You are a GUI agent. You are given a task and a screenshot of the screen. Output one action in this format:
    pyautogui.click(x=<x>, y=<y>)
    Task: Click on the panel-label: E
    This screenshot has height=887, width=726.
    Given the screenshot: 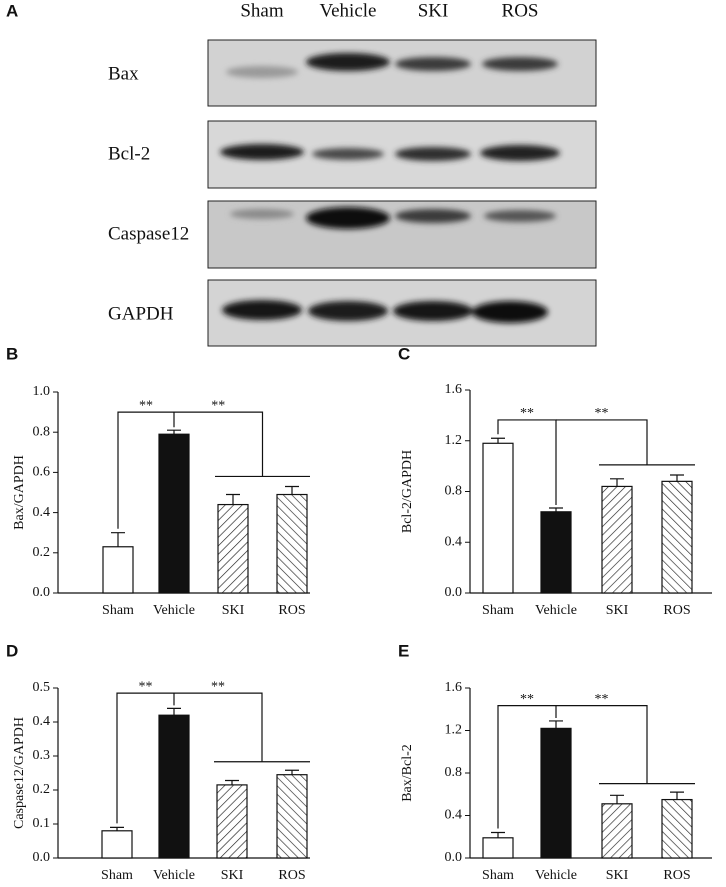 What is the action you would take?
    pyautogui.click(x=403, y=650)
    